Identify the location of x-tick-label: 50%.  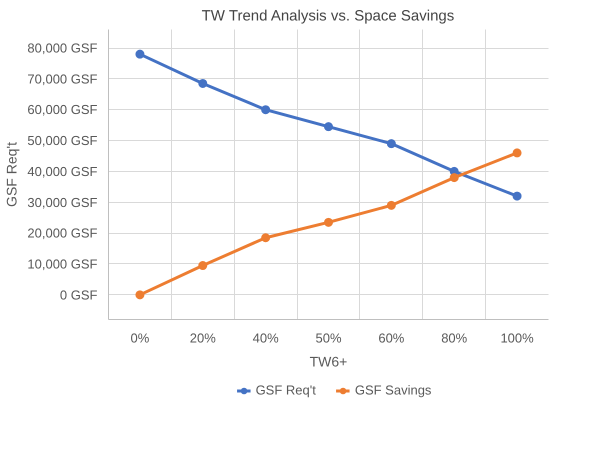
(328, 338).